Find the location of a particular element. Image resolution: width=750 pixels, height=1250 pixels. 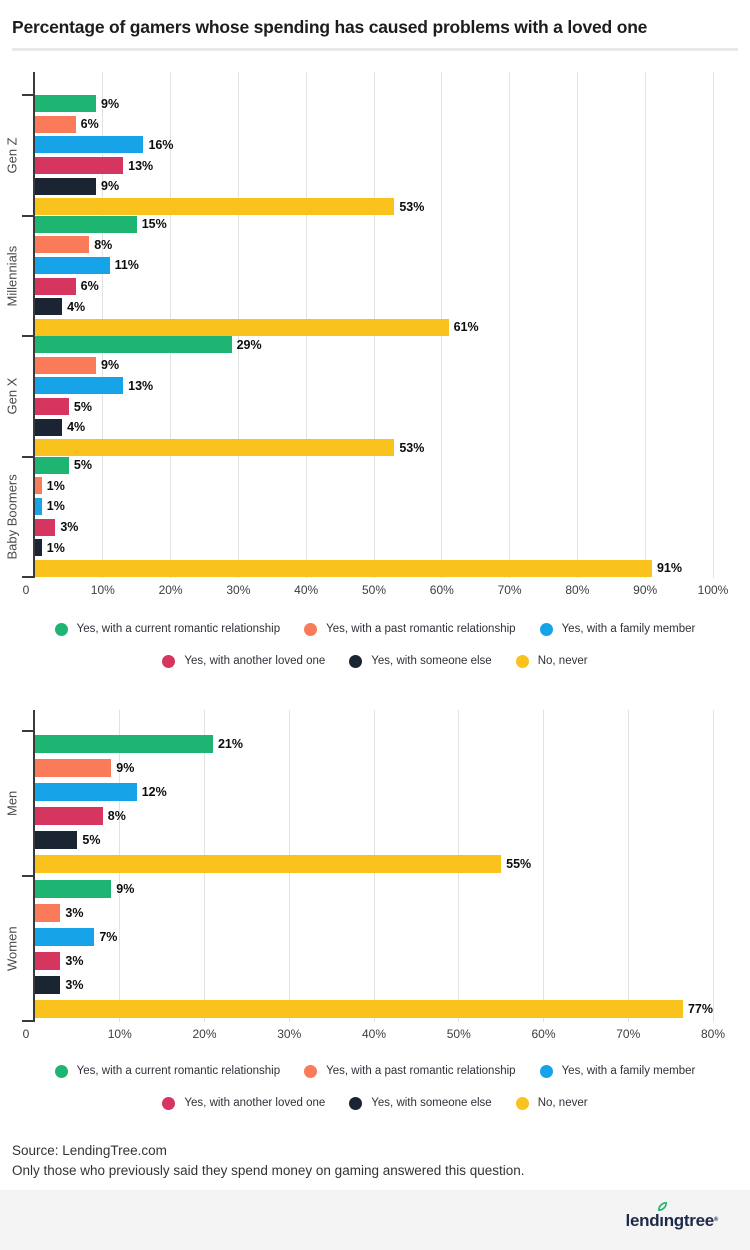

bar-row: 8% is located at coordinates (374, 245).